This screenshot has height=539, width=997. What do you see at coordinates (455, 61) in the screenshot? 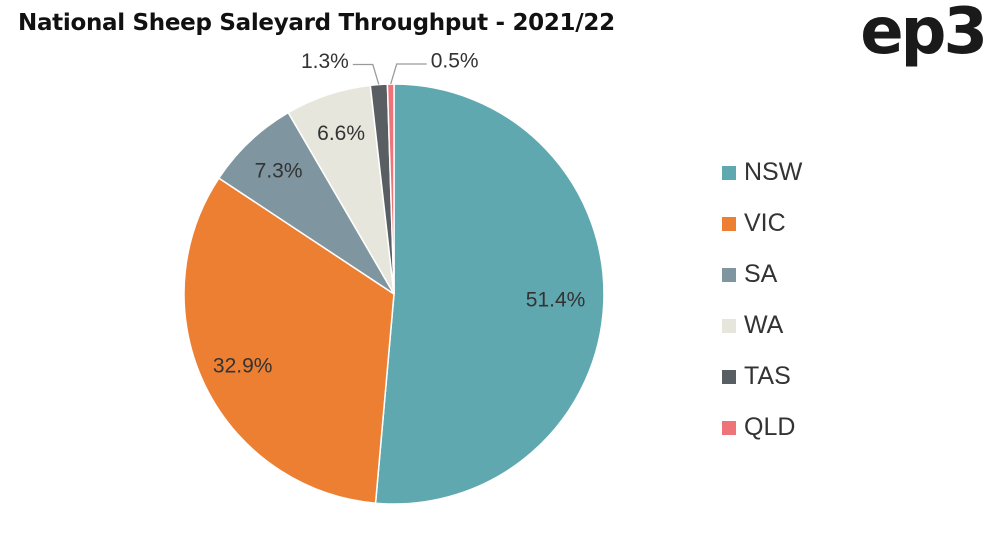
I see `data-label-qld: 0.5%` at bounding box center [455, 61].